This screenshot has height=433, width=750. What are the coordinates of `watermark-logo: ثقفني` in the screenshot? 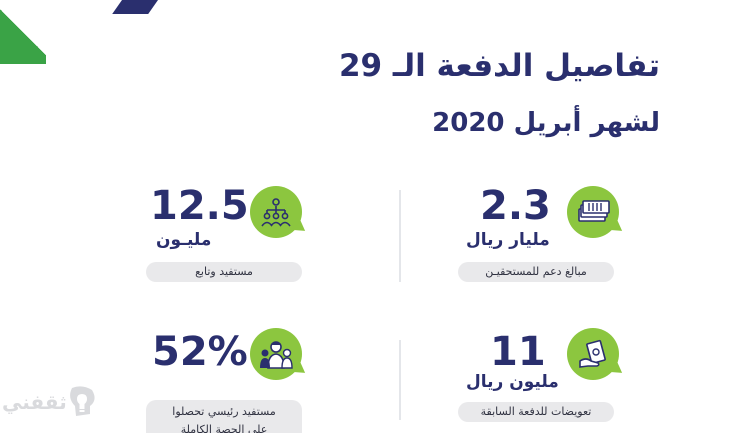 It's located at (52, 404).